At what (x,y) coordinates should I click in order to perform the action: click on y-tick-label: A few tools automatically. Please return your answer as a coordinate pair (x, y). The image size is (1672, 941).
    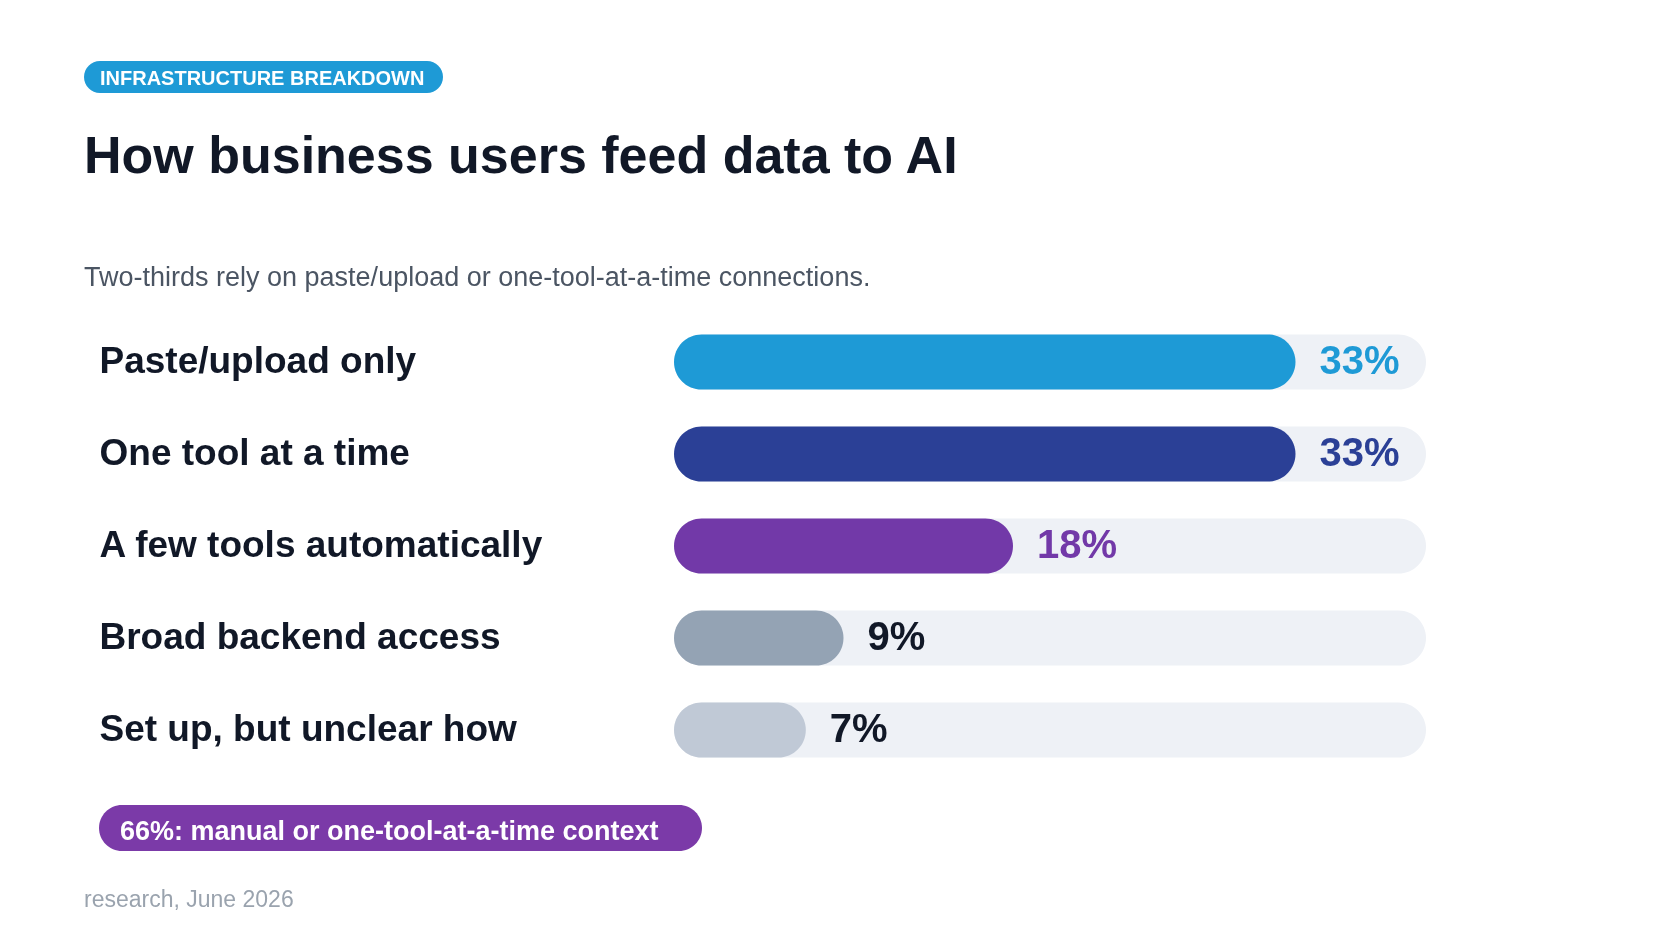
    Looking at the image, I should click on (321, 544).